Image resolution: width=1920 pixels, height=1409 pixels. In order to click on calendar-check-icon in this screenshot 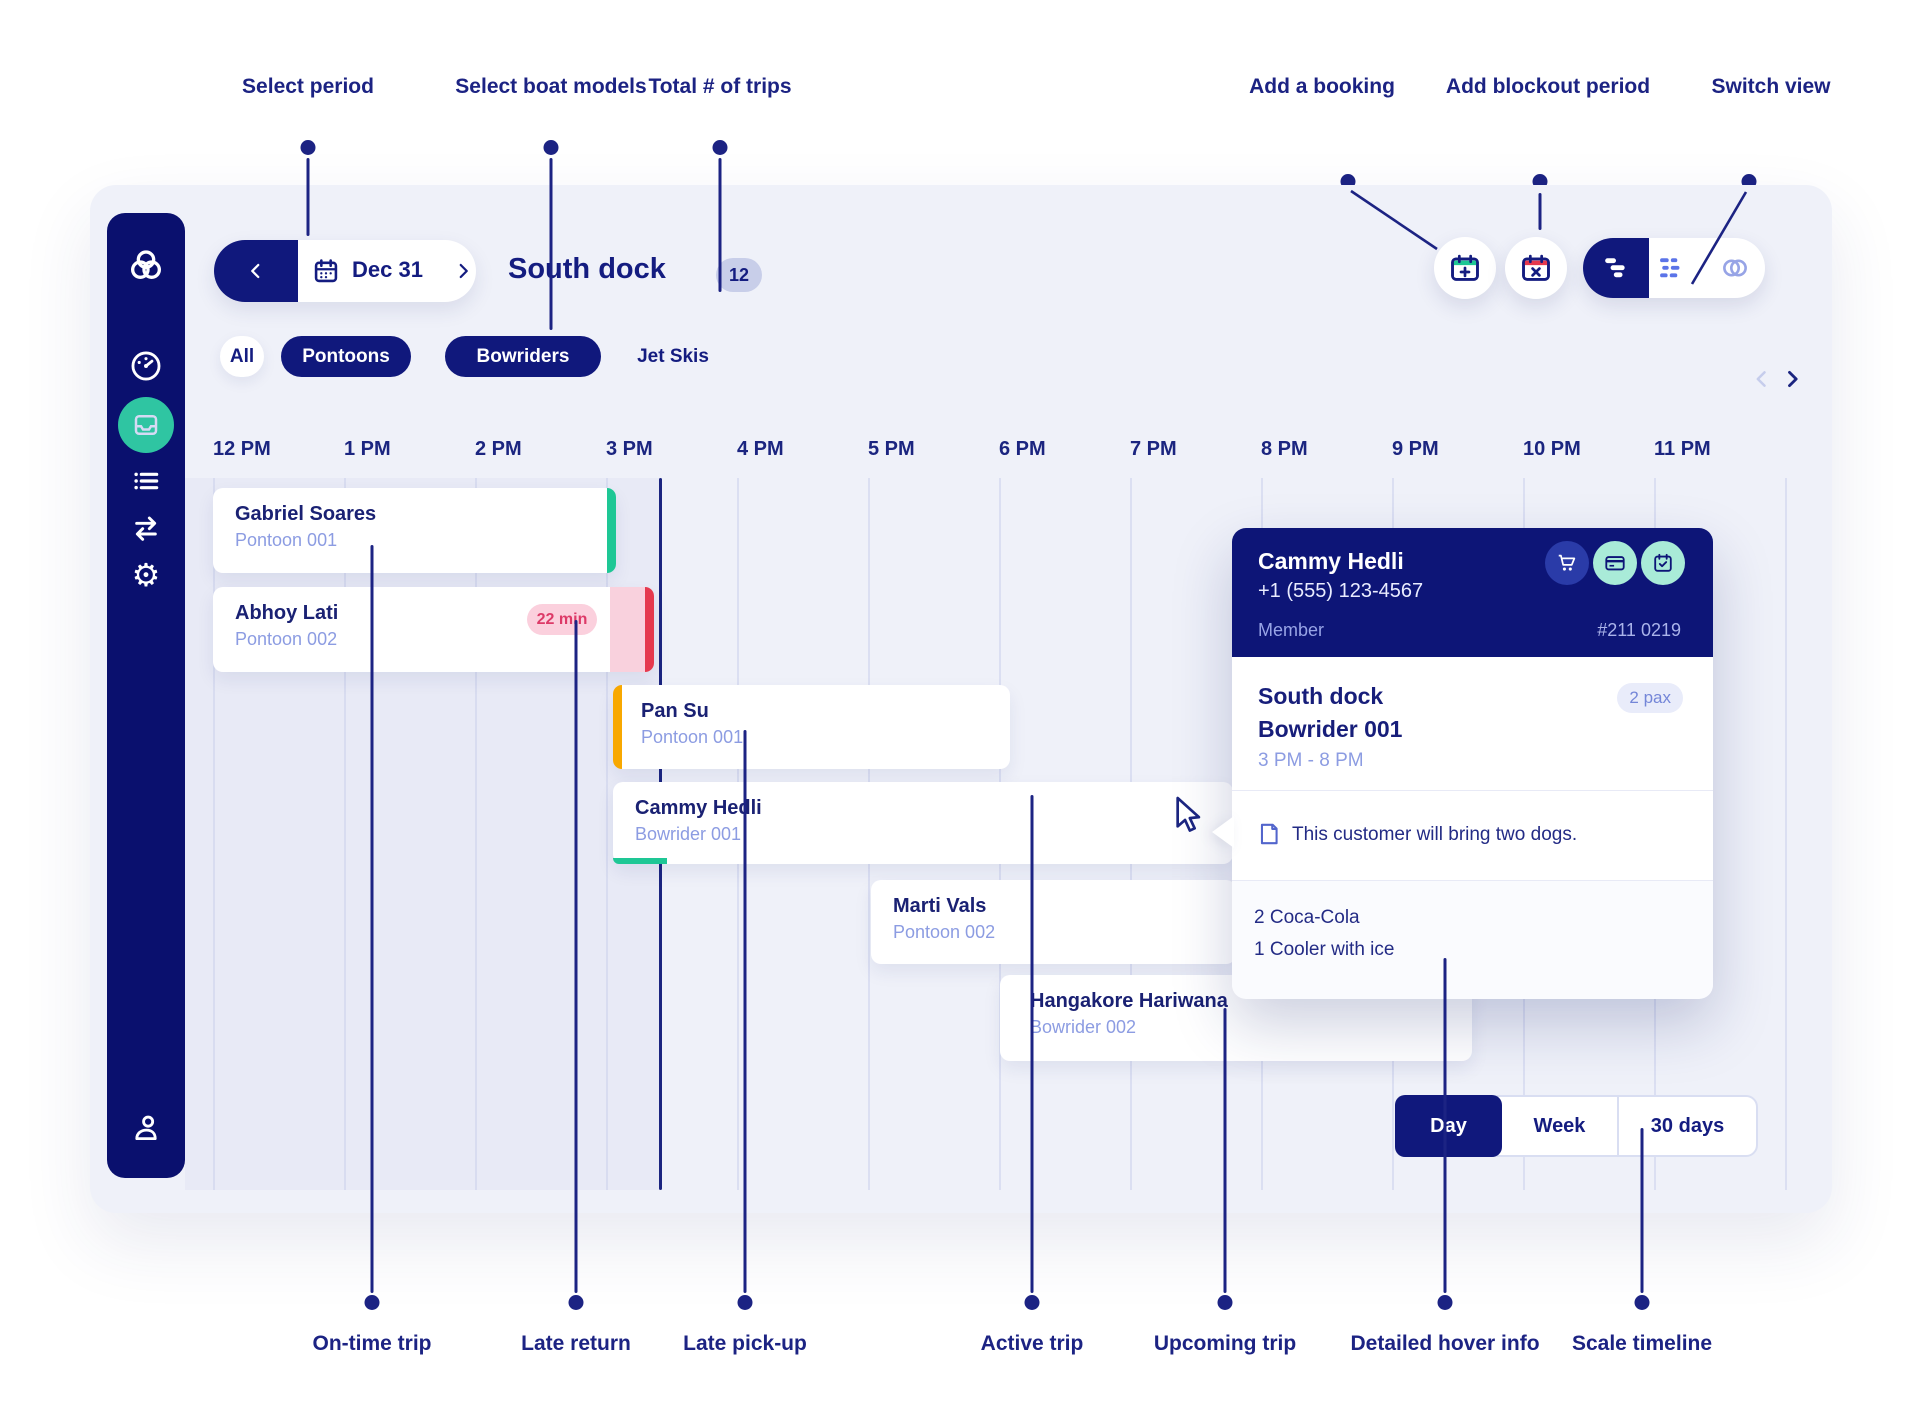, I will do `click(1663, 562)`.